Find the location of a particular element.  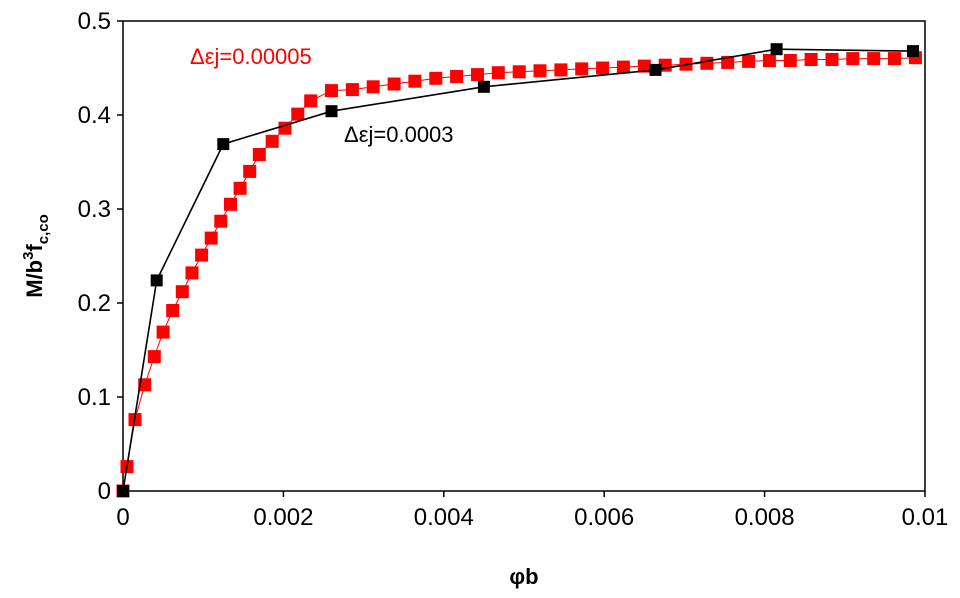

y-axis-title: M/b3fc,co is located at coordinates (36, 256).